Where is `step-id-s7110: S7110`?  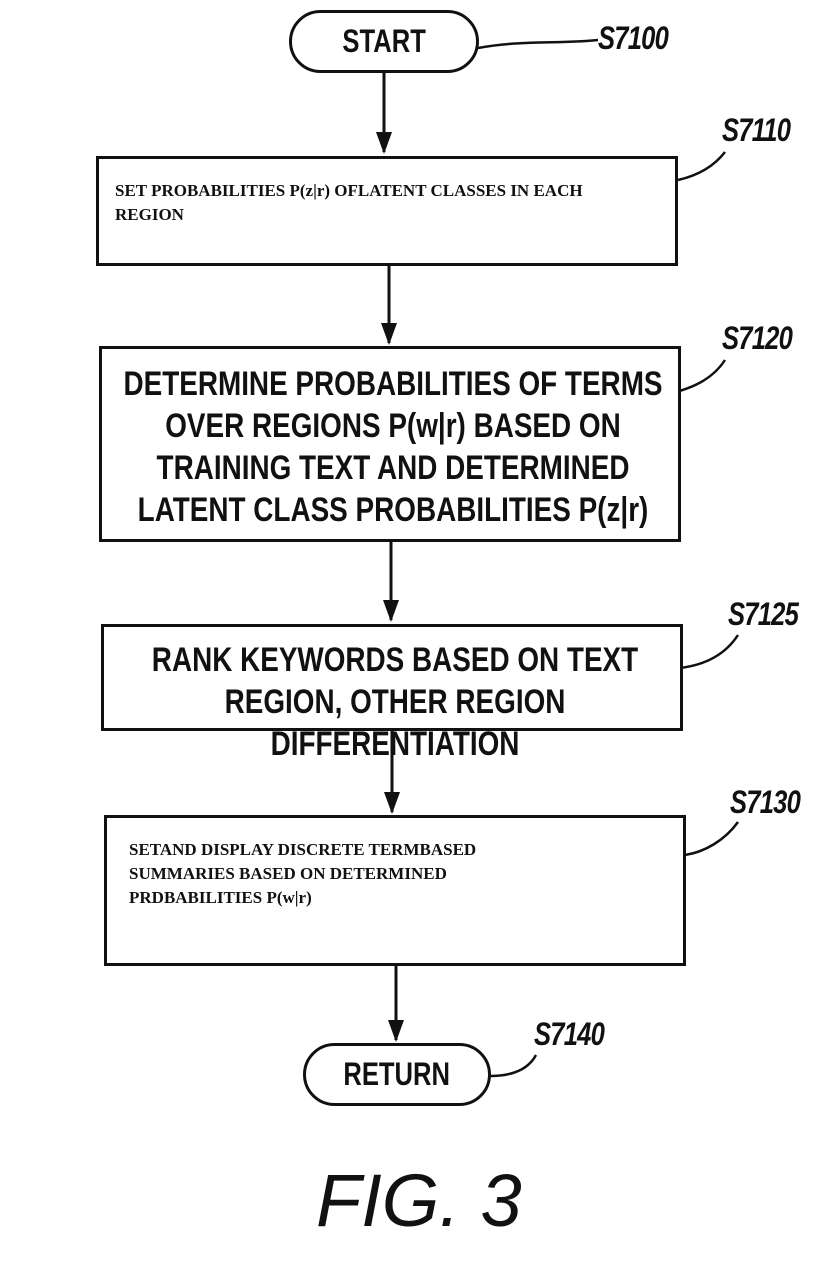 step-id-s7110: S7110 is located at coordinates (756, 130).